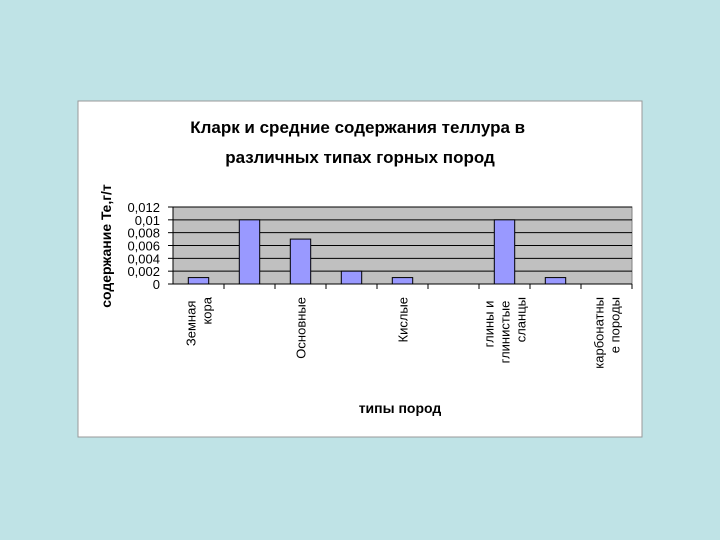 The width and height of the screenshot is (720, 540). What do you see at coordinates (143, 258) in the screenshot?
I see `y-tick-label: 0,004` at bounding box center [143, 258].